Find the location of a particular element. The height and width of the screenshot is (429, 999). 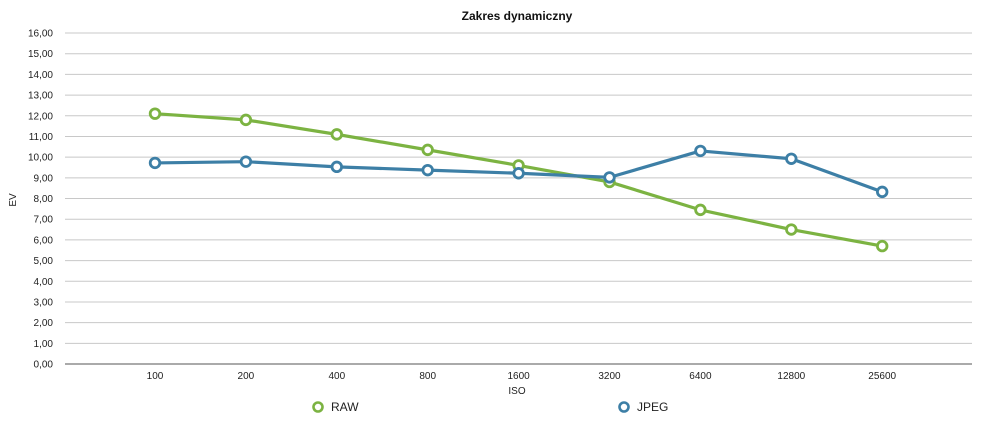

y-tick-label: 9,00 is located at coordinates (44, 178).